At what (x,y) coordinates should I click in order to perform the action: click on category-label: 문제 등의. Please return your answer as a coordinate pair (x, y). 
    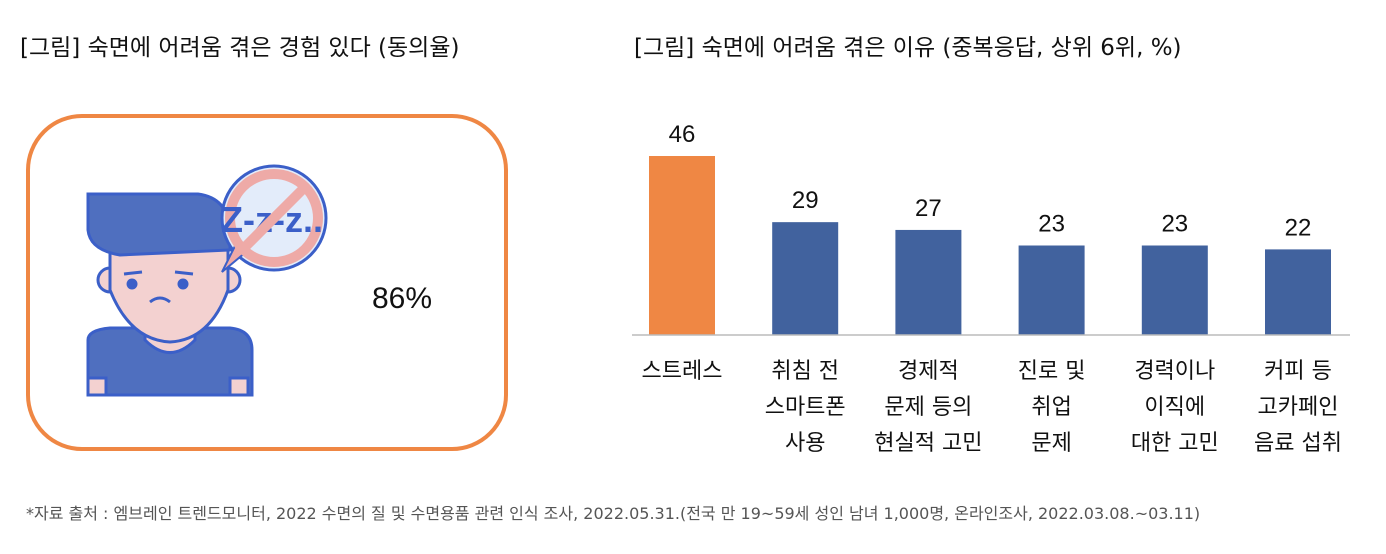
    Looking at the image, I should click on (928, 407).